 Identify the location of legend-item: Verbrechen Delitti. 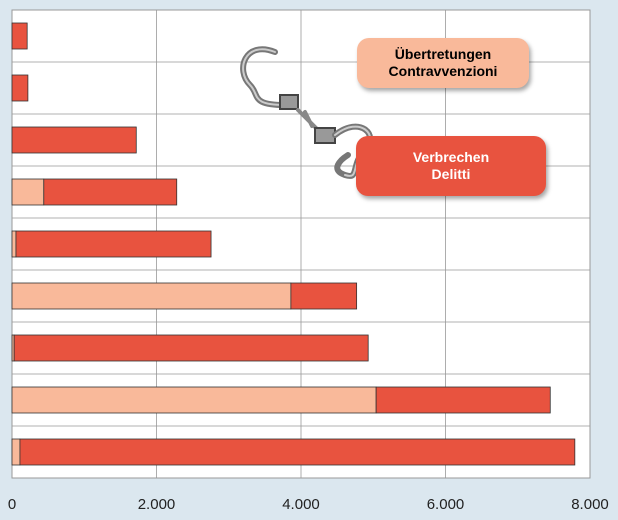
(451, 166).